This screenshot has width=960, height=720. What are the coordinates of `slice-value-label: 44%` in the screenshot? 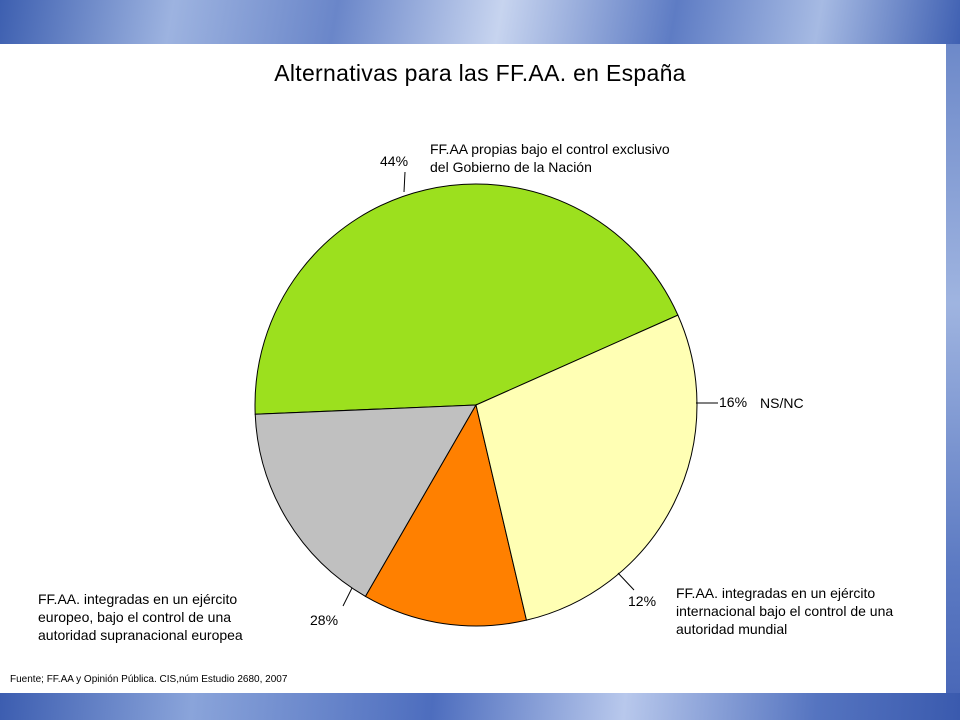 It's located at (394, 161).